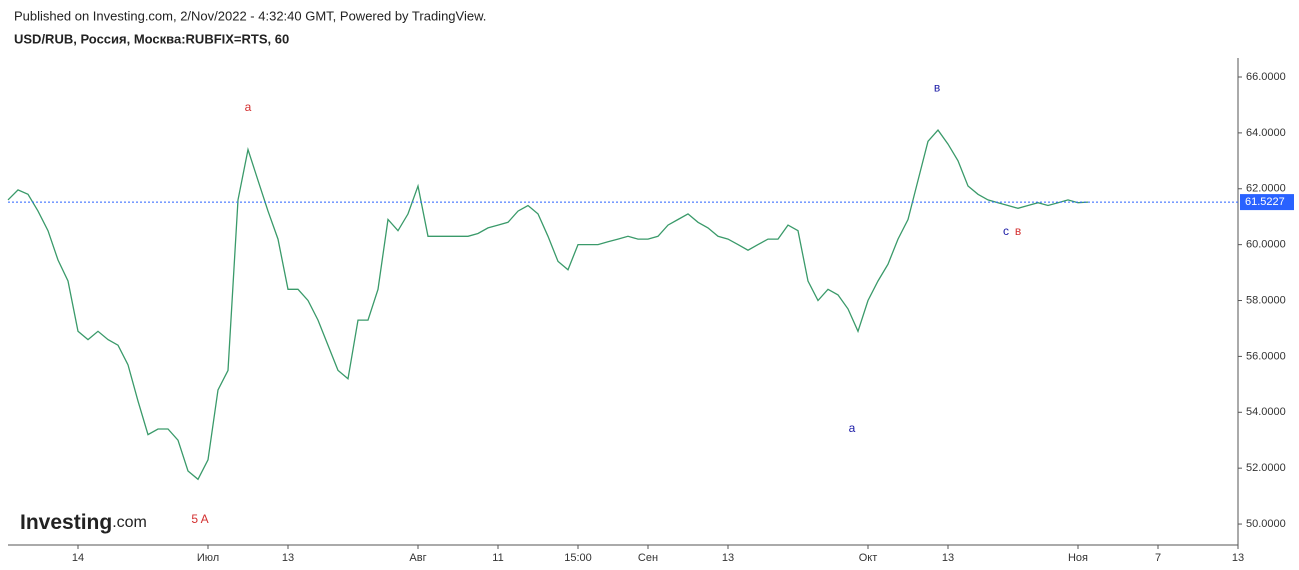 The width and height of the screenshot is (1299, 570). What do you see at coordinates (497, 558) in the screenshot?
I see `x-tick-label: 11` at bounding box center [497, 558].